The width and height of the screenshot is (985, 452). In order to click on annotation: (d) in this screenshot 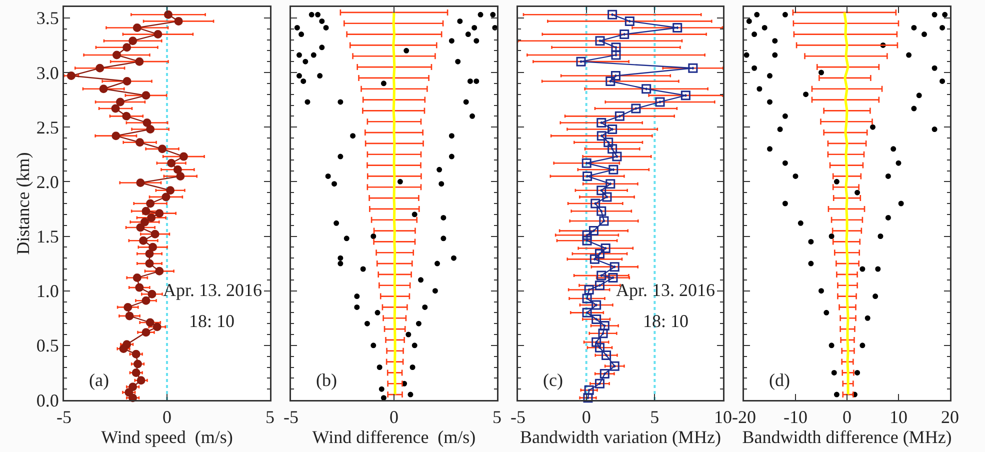, I will do `click(779, 380)`.